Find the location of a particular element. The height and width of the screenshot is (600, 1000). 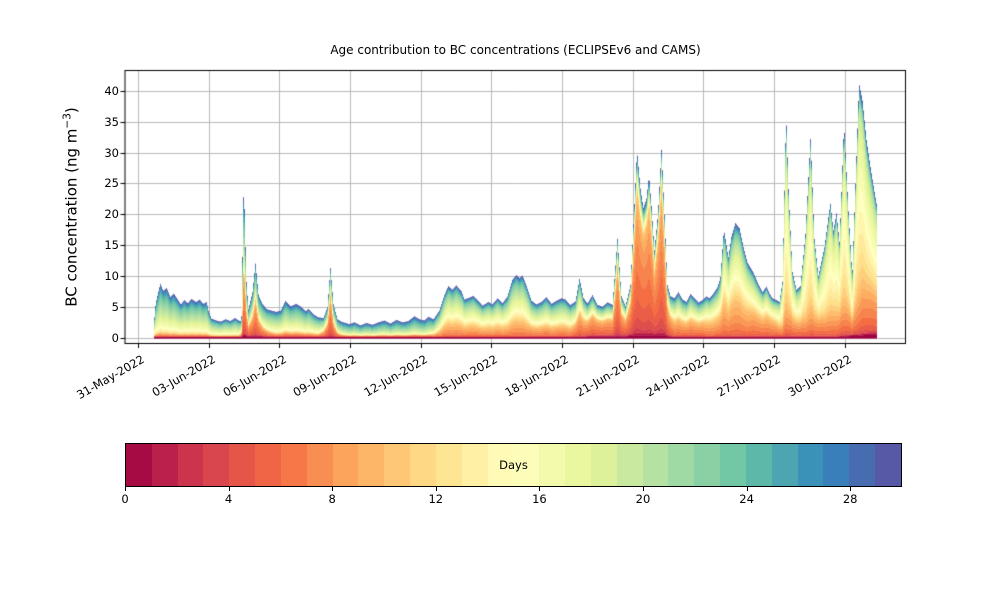

y-tick-label-15: 15 is located at coordinates (111, 245).